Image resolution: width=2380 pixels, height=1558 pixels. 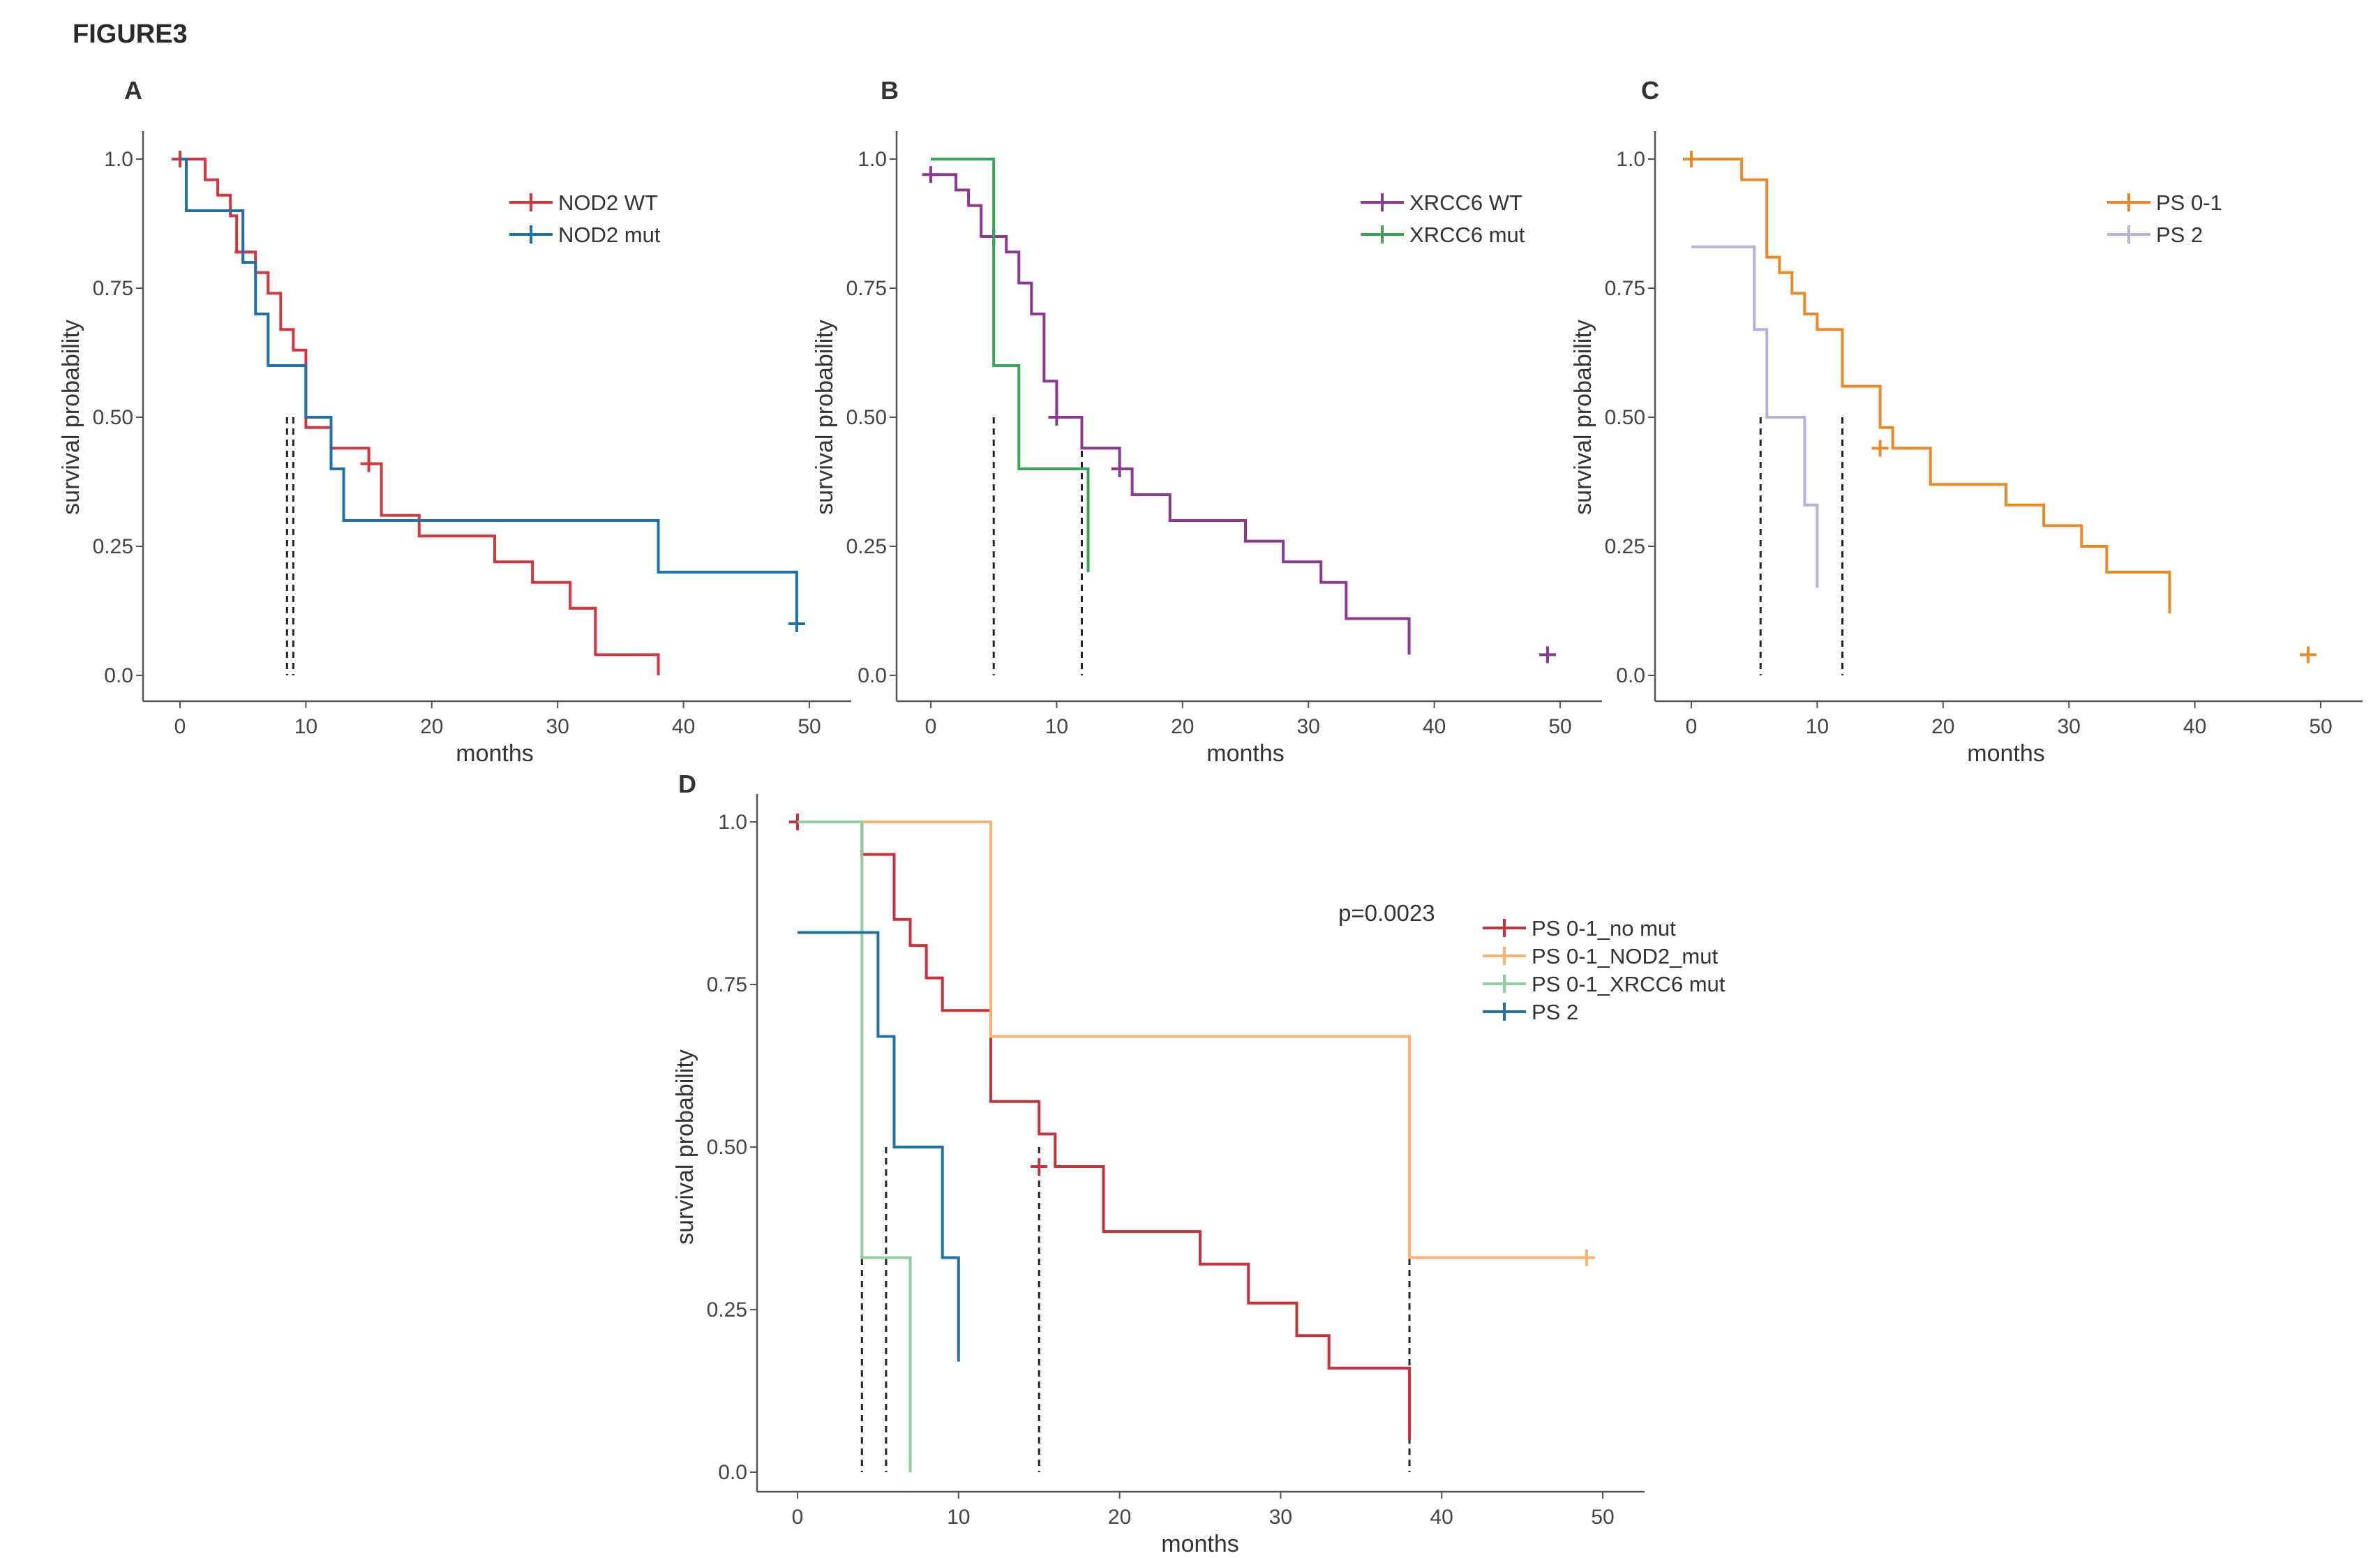 I want to click on legend-label: PS 0-1_NOD2_mut, so click(x=1625, y=956).